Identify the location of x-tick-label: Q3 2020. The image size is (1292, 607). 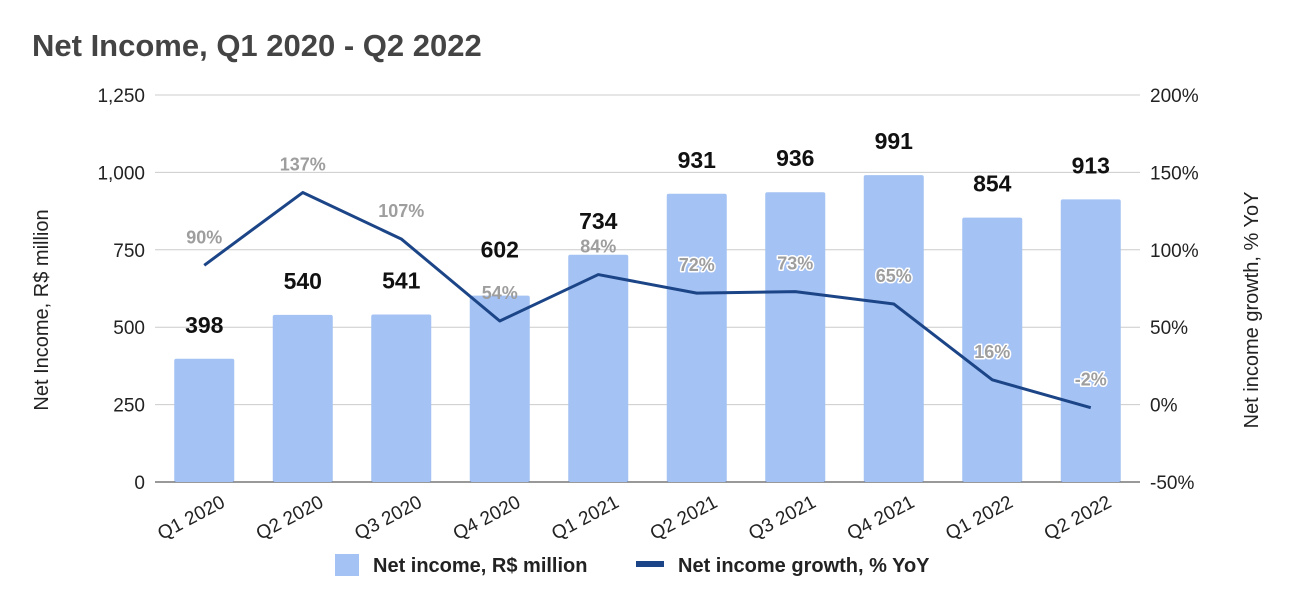
(388, 518).